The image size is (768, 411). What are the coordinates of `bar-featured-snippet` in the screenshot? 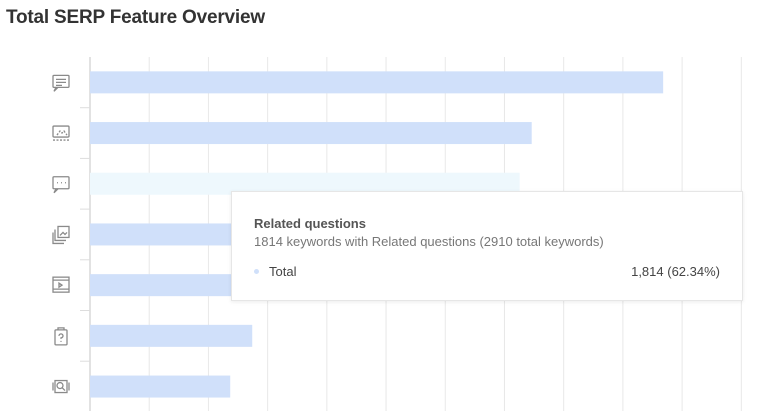 It's located at (377, 82).